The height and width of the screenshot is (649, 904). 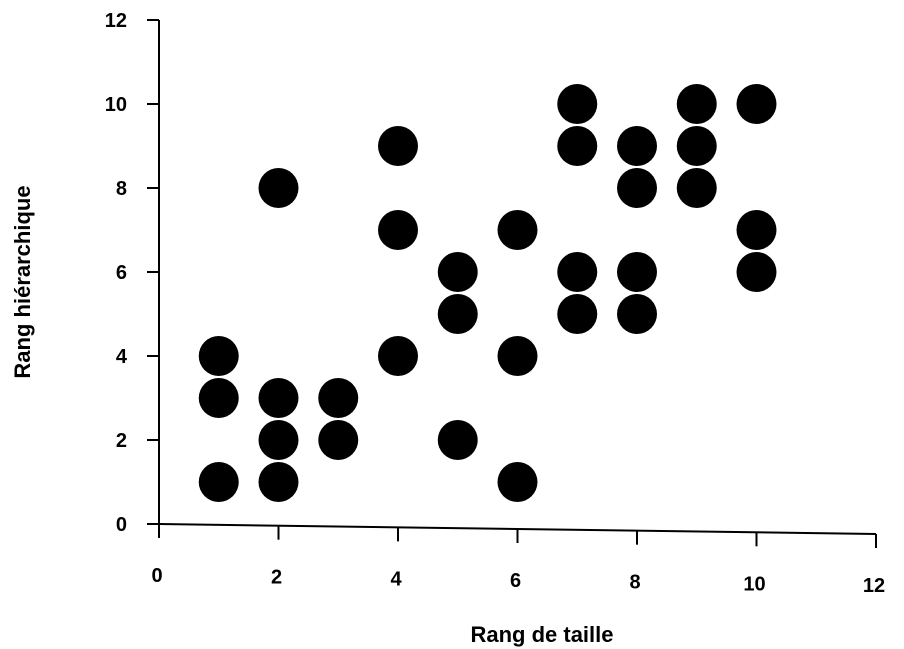 I want to click on y-tick-label: 4, so click(x=122, y=357).